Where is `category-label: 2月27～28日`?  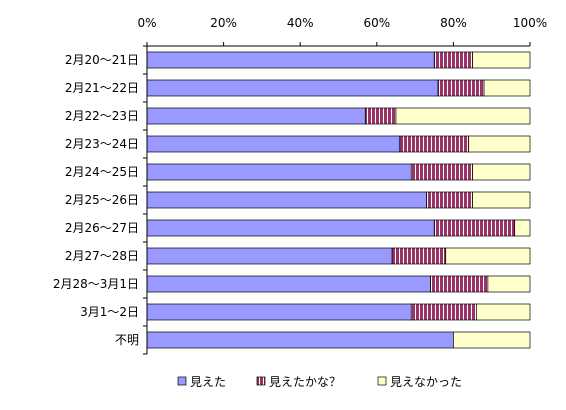 category-label: 2月27～28日 is located at coordinates (102, 256).